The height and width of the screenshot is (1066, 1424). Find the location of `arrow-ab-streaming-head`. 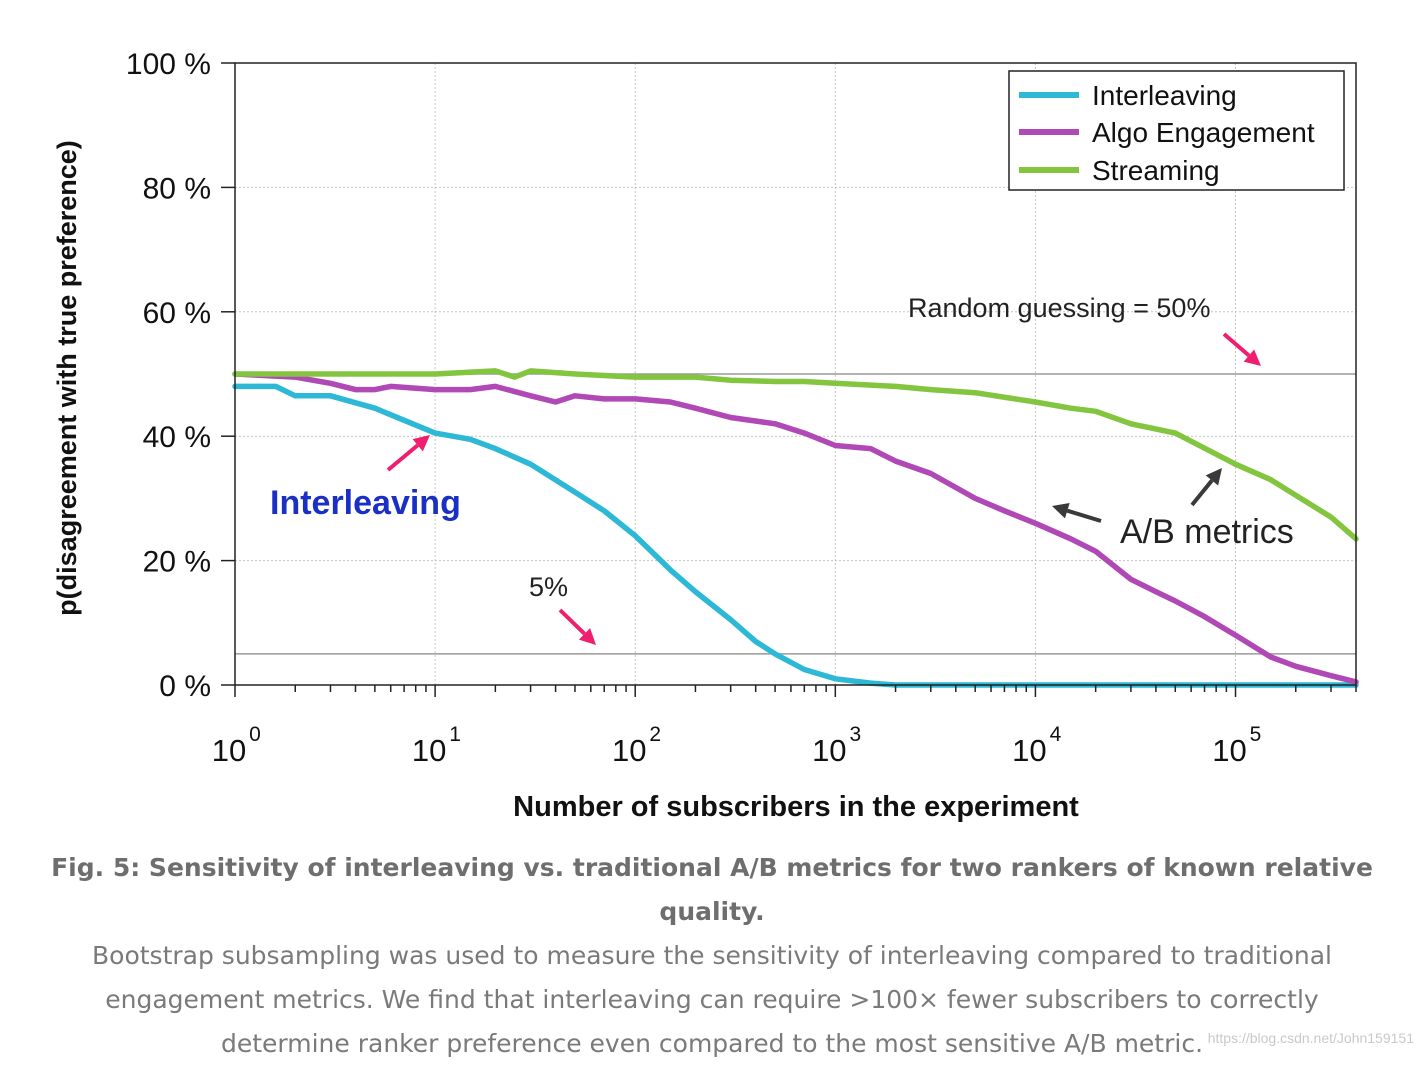

arrow-ab-streaming-head is located at coordinates (1213, 477).